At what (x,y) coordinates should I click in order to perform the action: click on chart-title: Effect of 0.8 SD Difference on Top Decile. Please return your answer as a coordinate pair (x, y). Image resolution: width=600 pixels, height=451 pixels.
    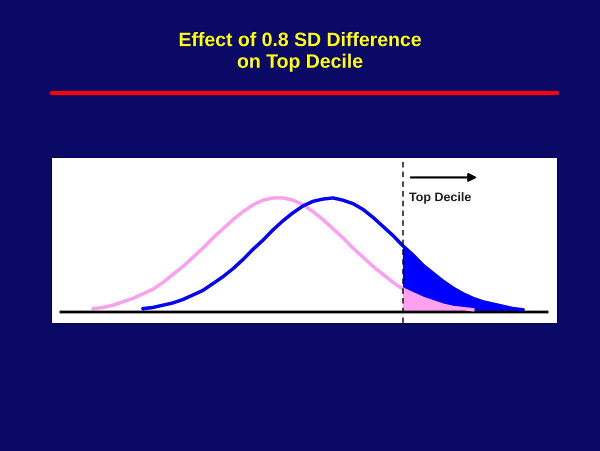
    Looking at the image, I should click on (300, 52).